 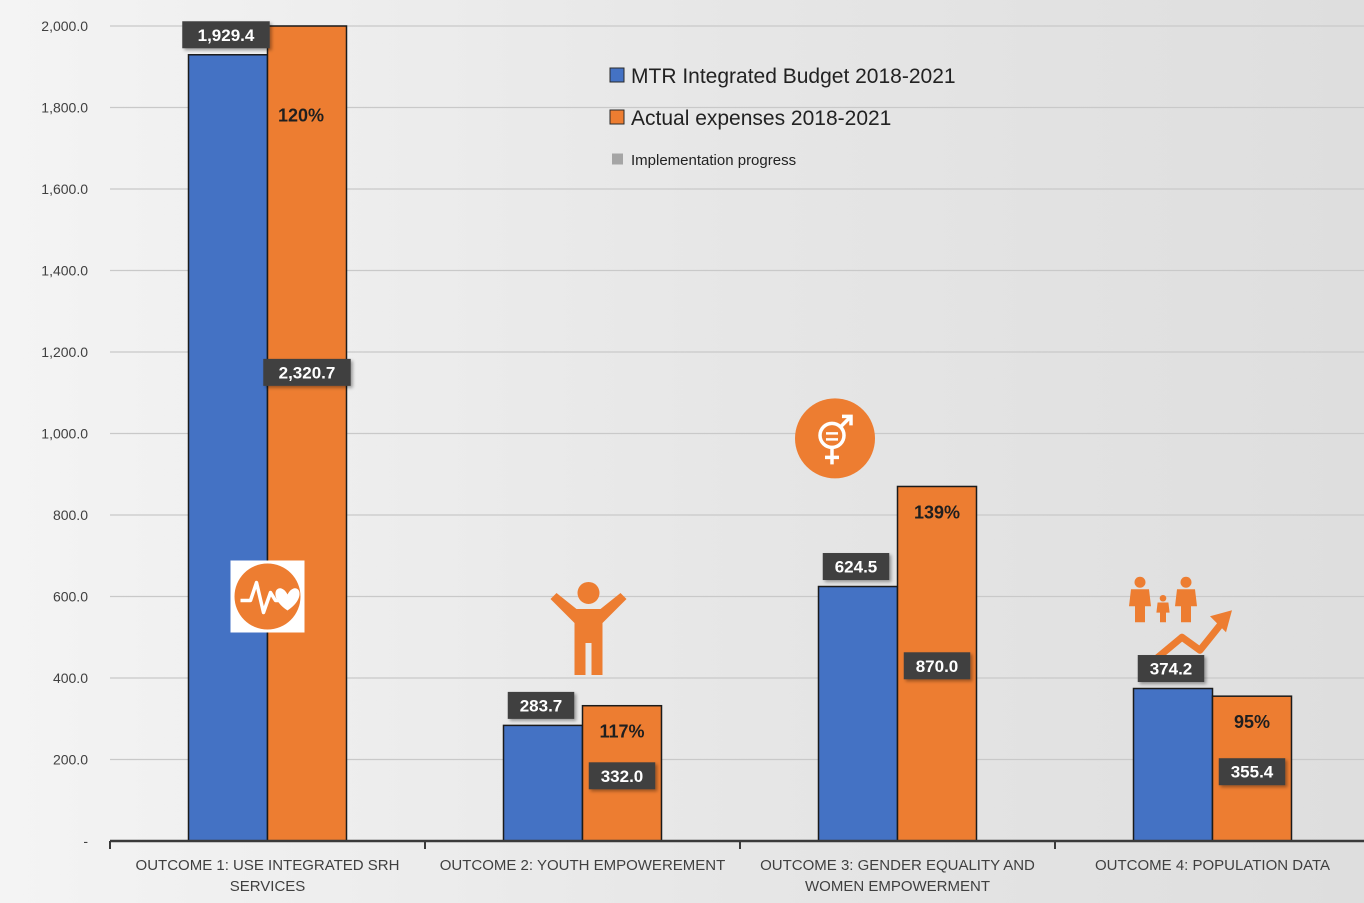 I want to click on data-label-text: 624.5, so click(x=856, y=567).